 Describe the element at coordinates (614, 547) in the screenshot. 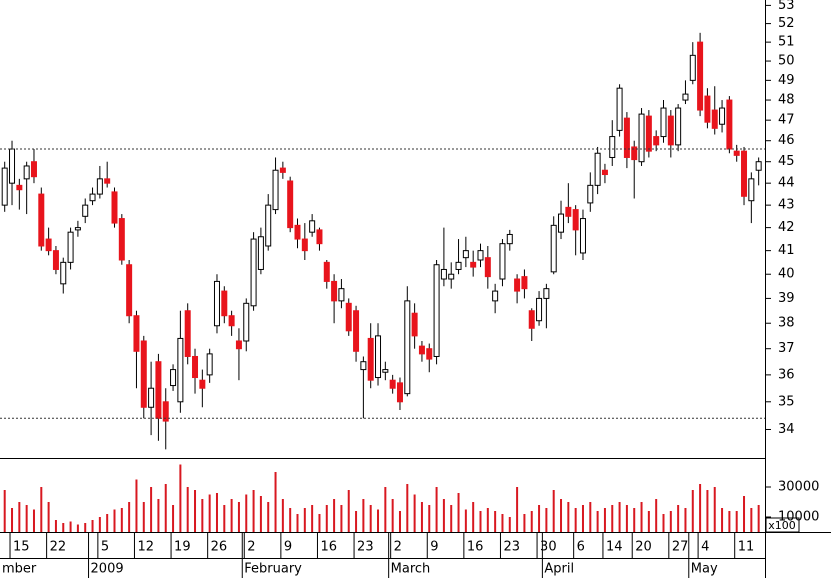

I see `x-tick-label: 14` at that location.